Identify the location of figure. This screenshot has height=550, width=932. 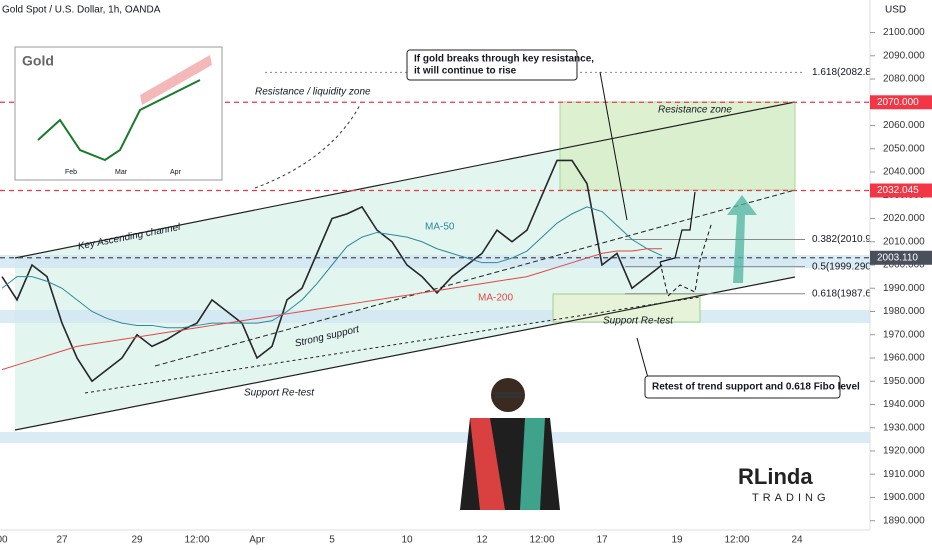
(510, 444).